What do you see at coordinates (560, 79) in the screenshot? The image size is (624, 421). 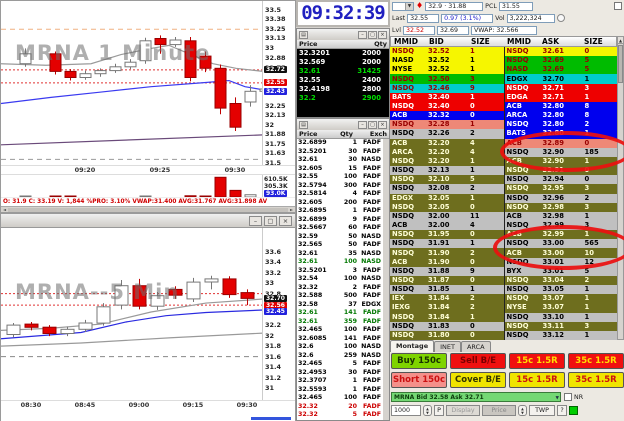 I see `level2-row: EDGX 32.70 1` at bounding box center [560, 79].